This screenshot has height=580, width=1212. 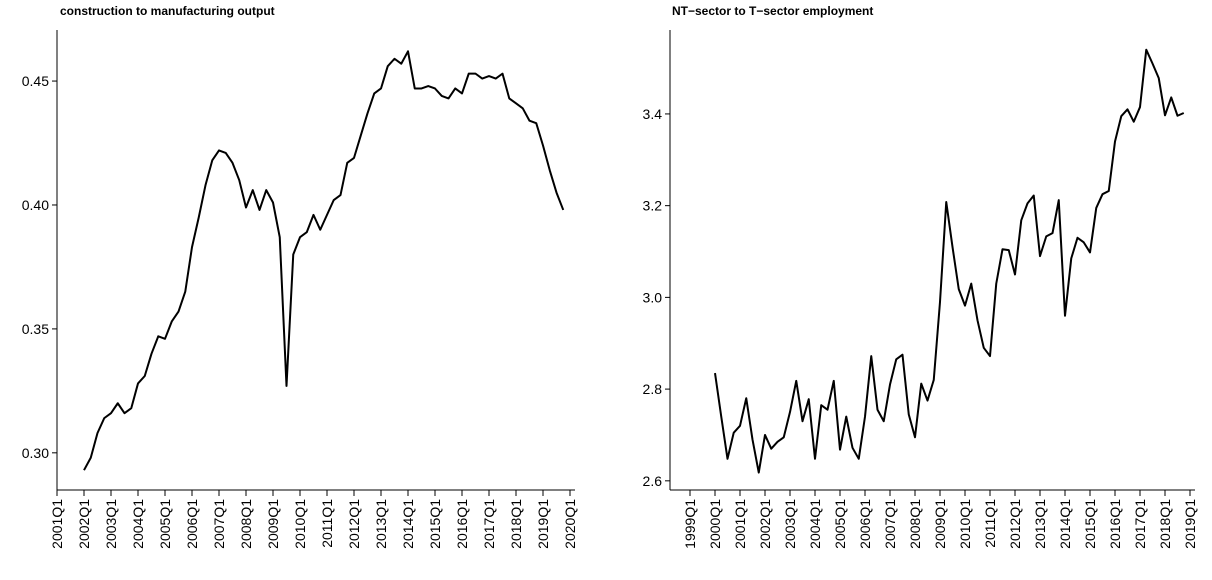 What do you see at coordinates (570, 524) in the screenshot?
I see `x-tick-label: 2020Q1` at bounding box center [570, 524].